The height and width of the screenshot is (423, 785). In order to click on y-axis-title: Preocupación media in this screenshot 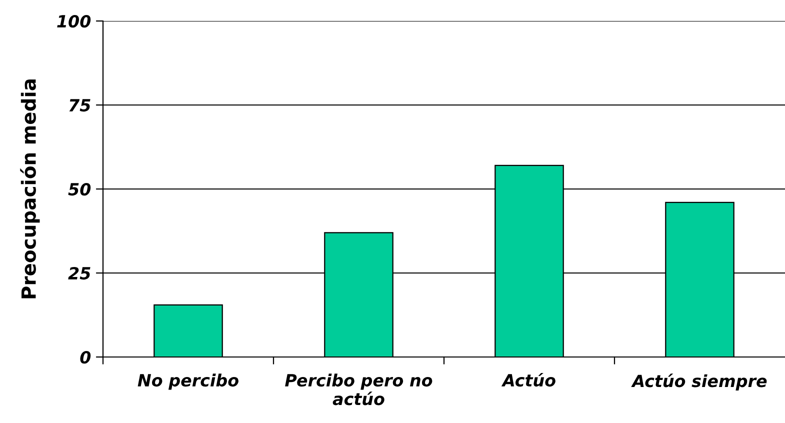, I will do `click(30, 188)`.